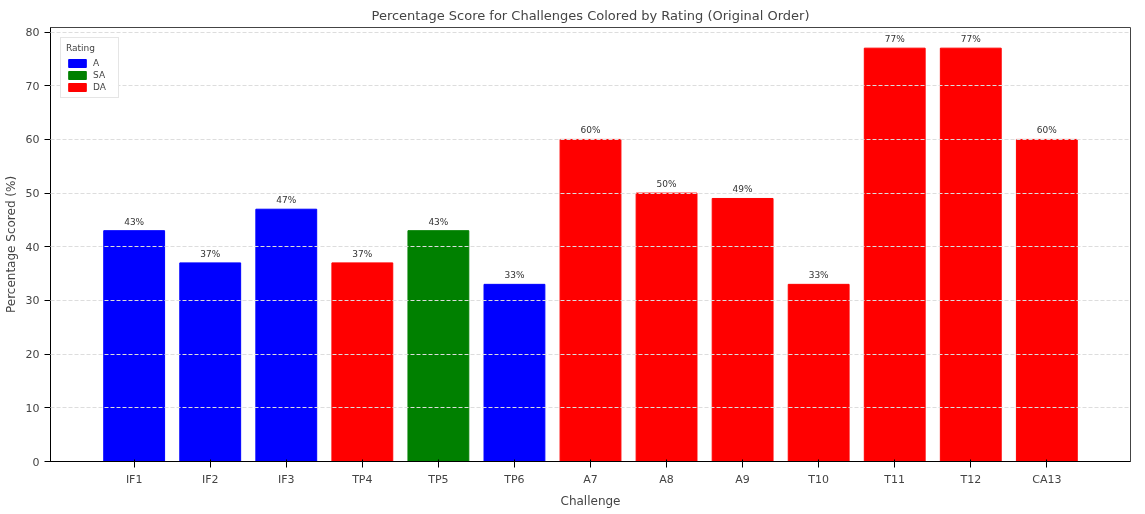 Image resolution: width=1145 pixels, height=514 pixels. What do you see at coordinates (970, 479) in the screenshot?
I see `x-tick-label: T12` at bounding box center [970, 479].